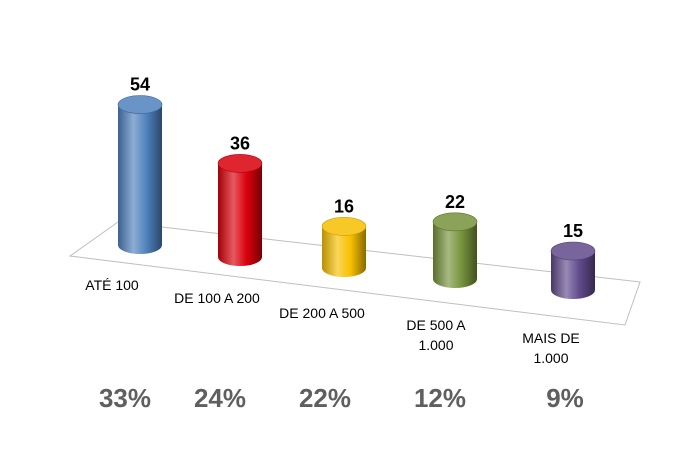  Describe the element at coordinates (125, 398) in the screenshot. I see `percentage-label: 33%` at that location.